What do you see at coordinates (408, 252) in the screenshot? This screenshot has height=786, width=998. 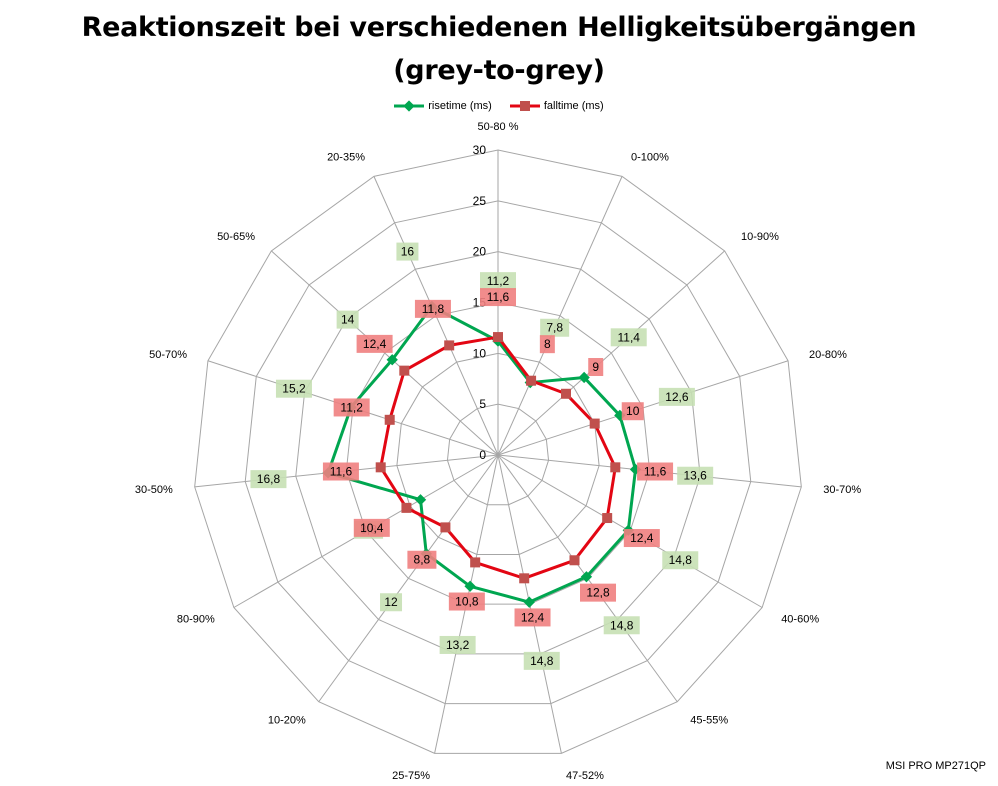 I see `data-label: 16` at bounding box center [408, 252].